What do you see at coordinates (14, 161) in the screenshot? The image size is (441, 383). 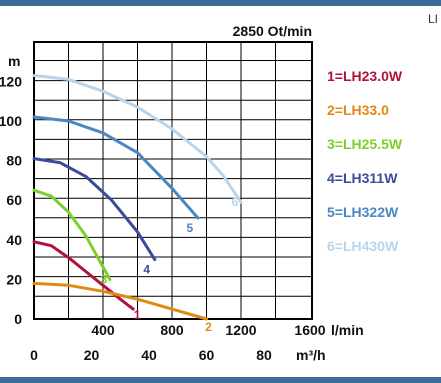 I see `y-tick-label: 80` at bounding box center [14, 161].